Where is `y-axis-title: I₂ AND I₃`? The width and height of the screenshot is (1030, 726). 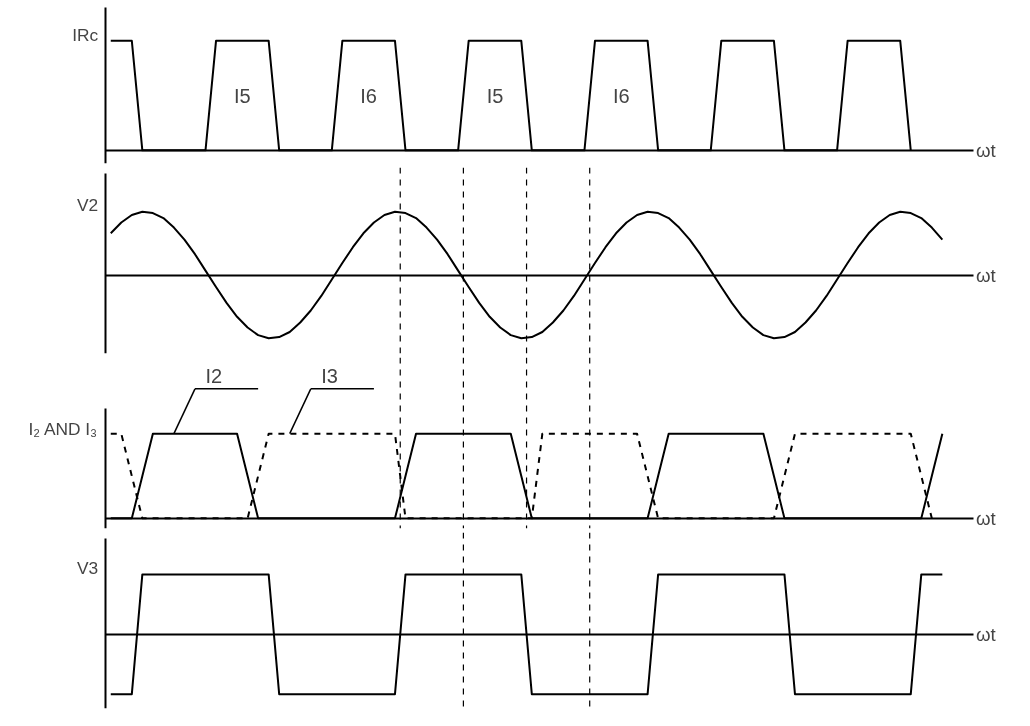
y-axis-title: I₂ AND I₃ is located at coordinates (63, 429).